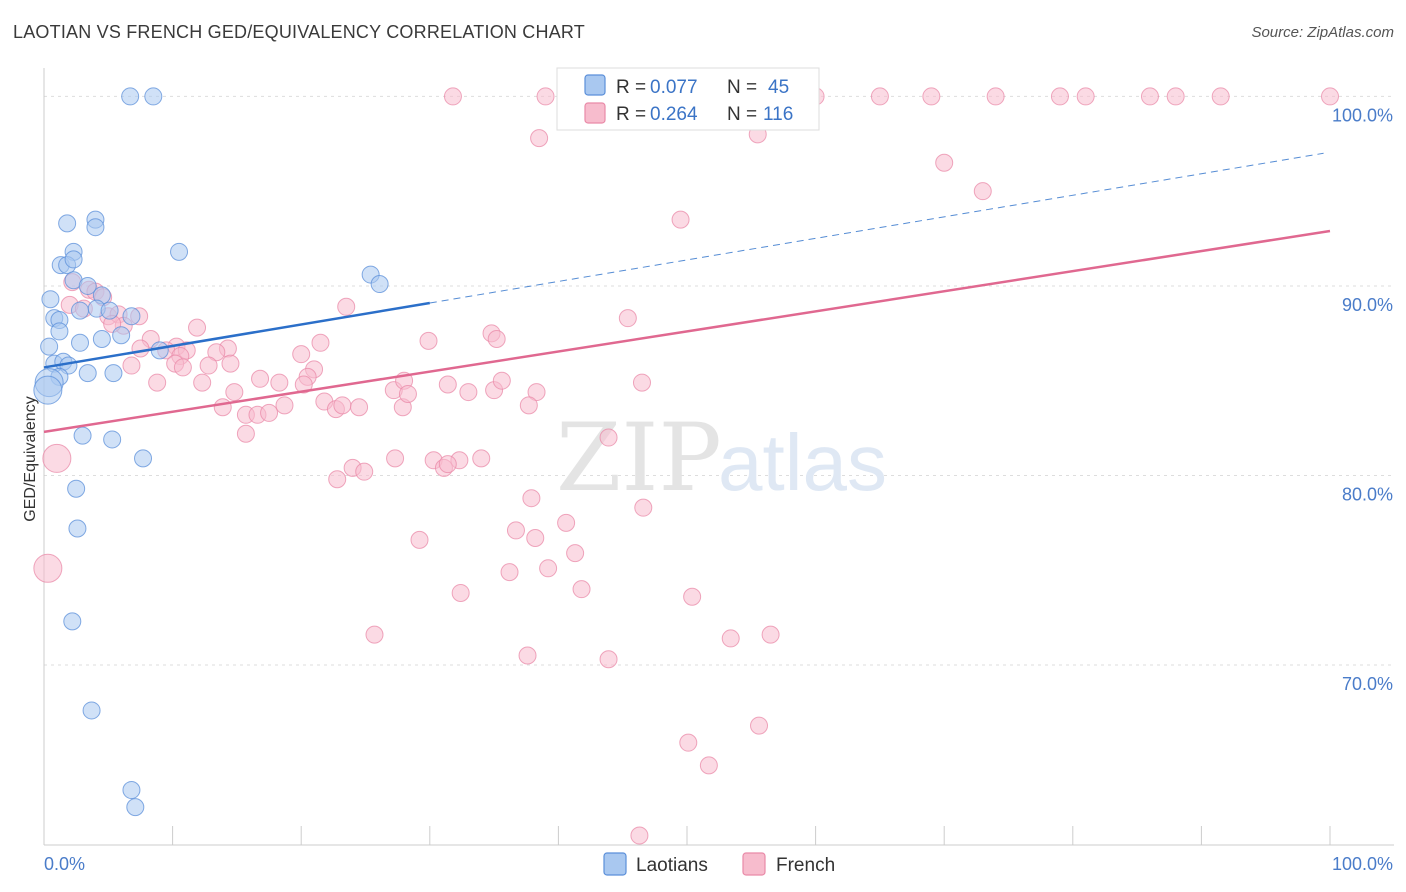 The width and height of the screenshot is (1406, 892). I want to click on source-label: Source: ZipAtlas.com, so click(1322, 32).